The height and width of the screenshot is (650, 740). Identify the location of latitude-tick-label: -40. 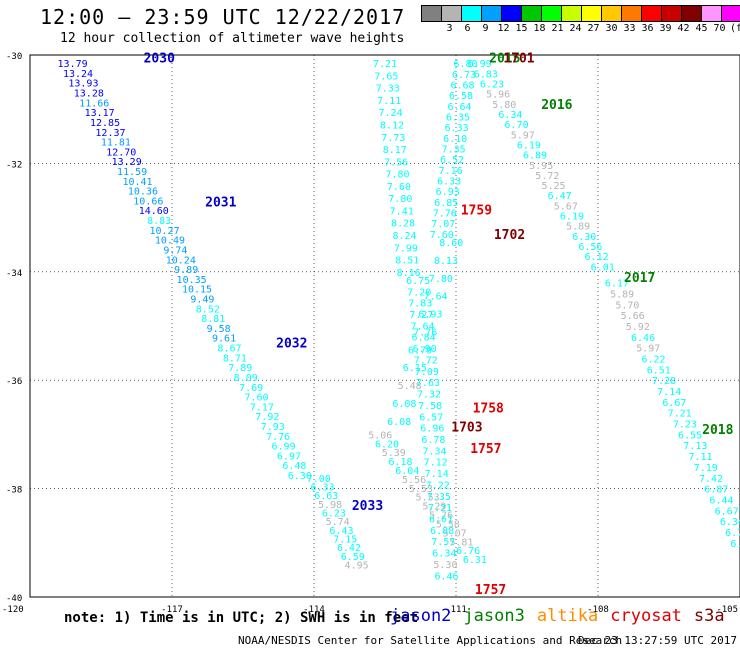
(14, 599).